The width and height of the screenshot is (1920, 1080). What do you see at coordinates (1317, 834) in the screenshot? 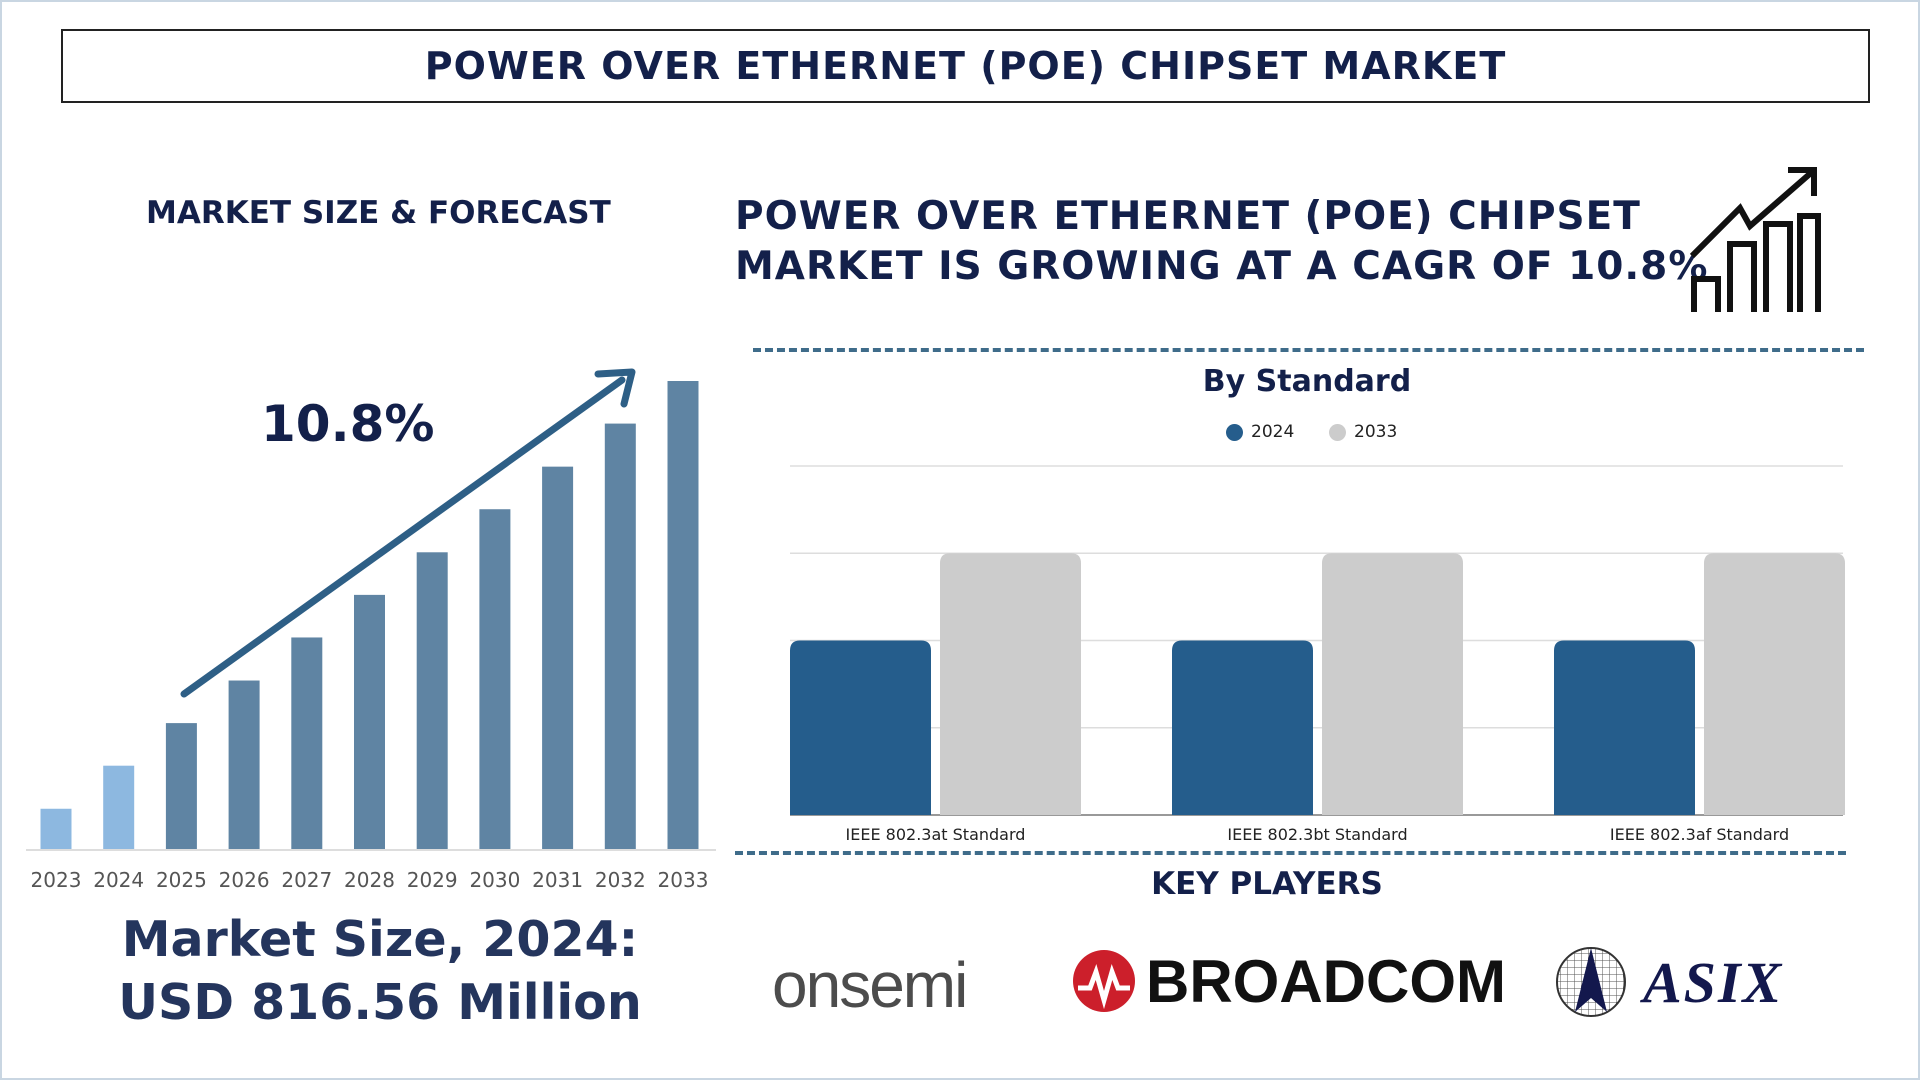
I see `category-label: IEEE 802.3bt Standard` at bounding box center [1317, 834].